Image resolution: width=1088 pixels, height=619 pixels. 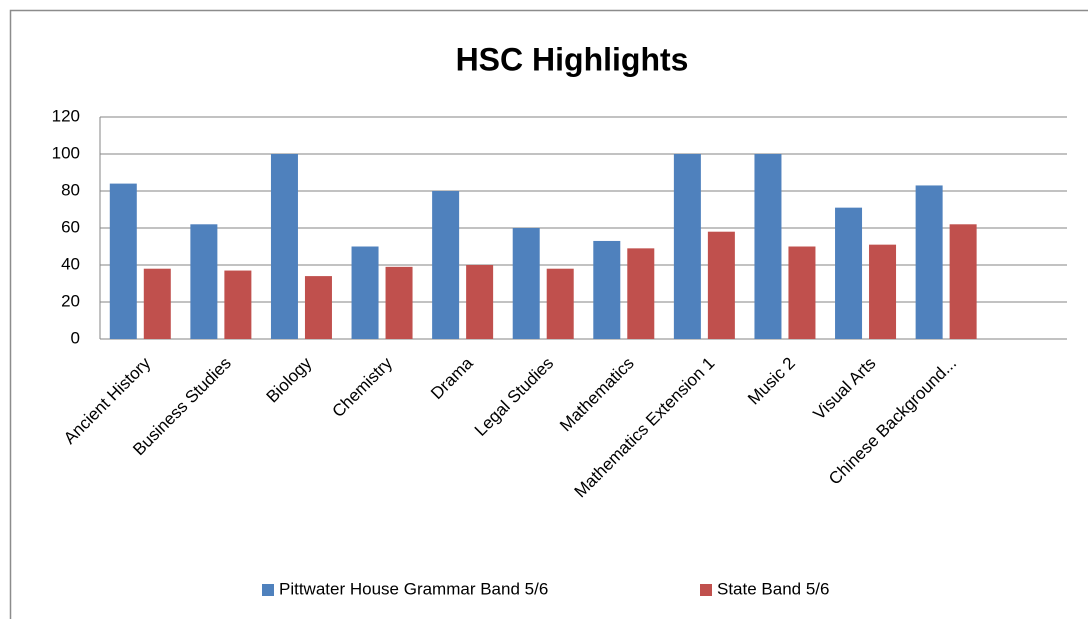 What do you see at coordinates (66, 152) in the screenshot?
I see `y-tick-label: 100` at bounding box center [66, 152].